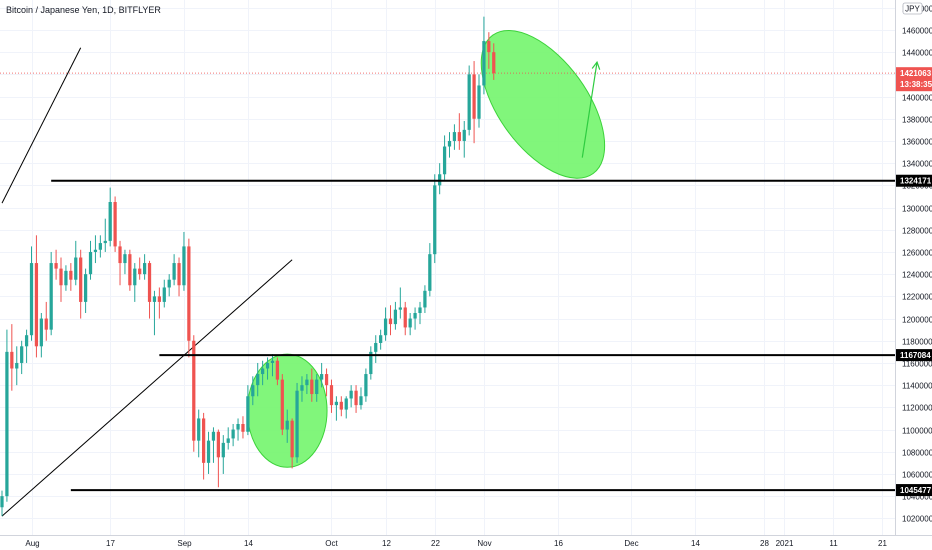 The width and height of the screenshot is (932, 550). Describe the element at coordinates (912, 8) in the screenshot. I see `currency-button: JPY` at that location.